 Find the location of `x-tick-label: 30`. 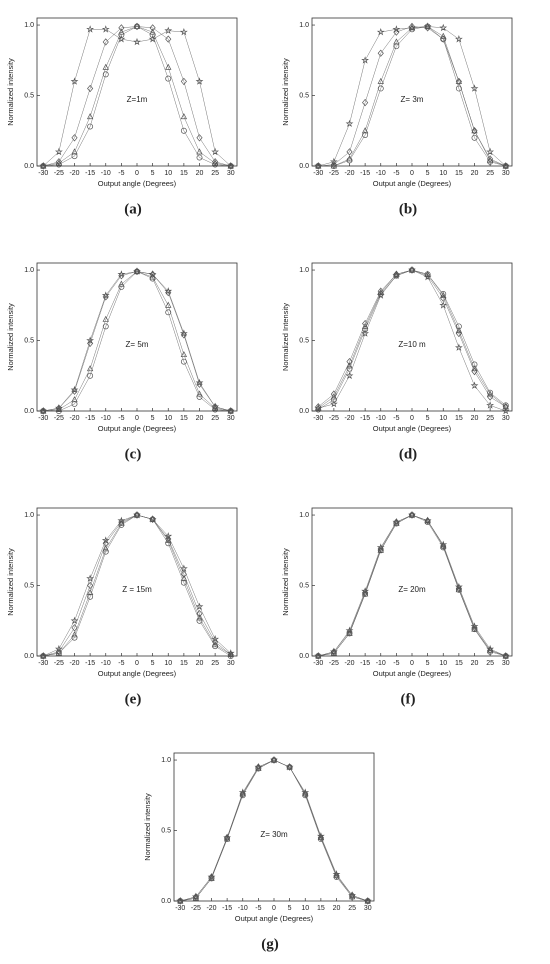

x-tick-label: 30 is located at coordinates (231, 418).